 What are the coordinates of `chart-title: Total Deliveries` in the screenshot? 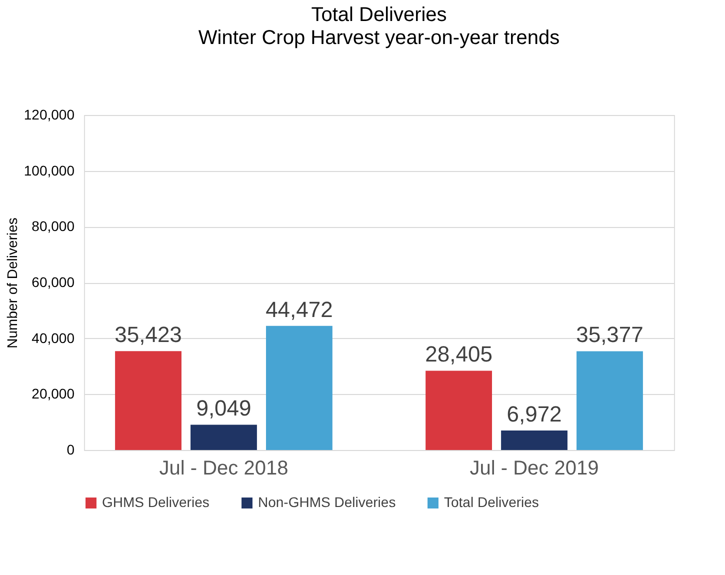 It's located at (379, 15).